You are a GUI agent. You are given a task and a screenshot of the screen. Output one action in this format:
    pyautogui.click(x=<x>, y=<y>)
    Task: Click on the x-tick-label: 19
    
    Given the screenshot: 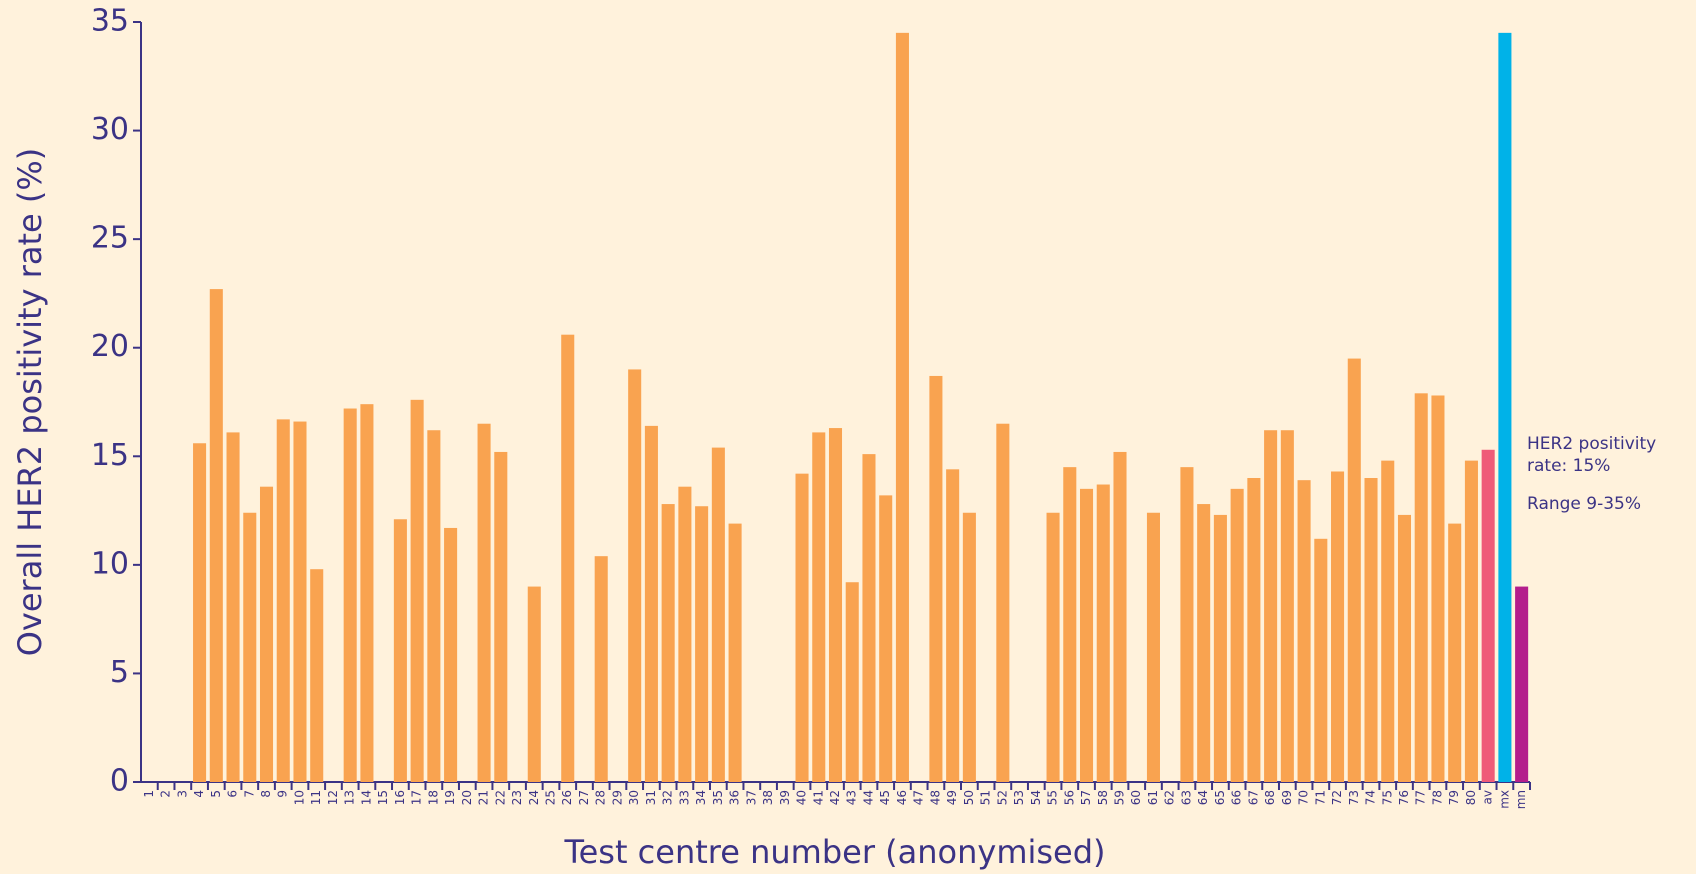 What is the action you would take?
    pyautogui.click(x=450, y=797)
    